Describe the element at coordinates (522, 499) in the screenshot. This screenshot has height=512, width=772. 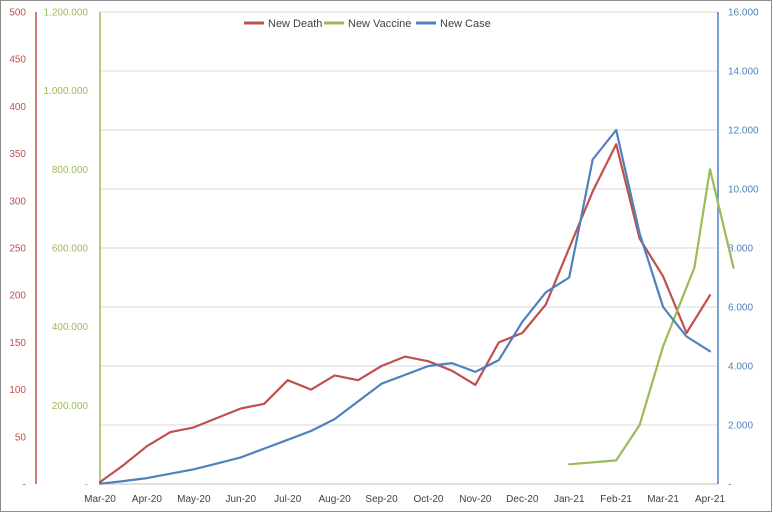
I see `x-tick-label: Dec-20` at that location.